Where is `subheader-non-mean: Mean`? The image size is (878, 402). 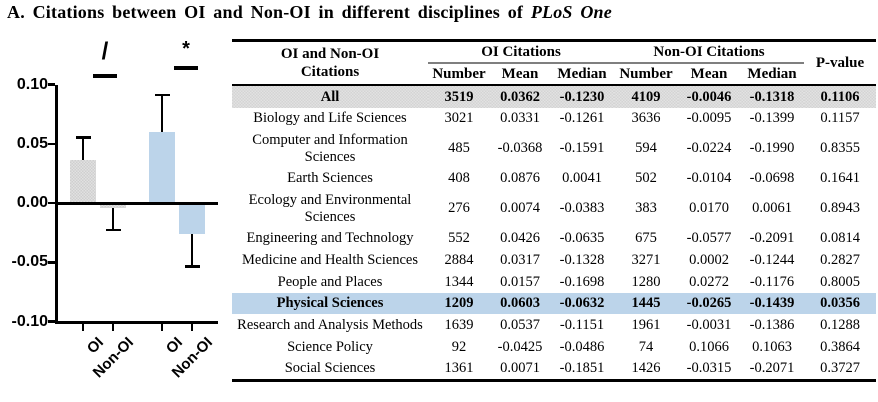
subheader-non-mean: Mean is located at coordinates (709, 74).